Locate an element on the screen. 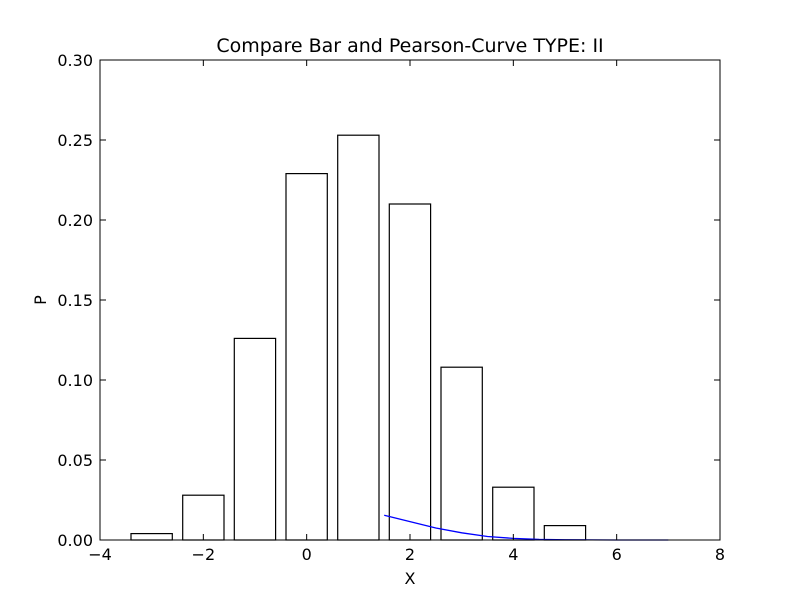  x-tick-label: 0 is located at coordinates (307, 554).